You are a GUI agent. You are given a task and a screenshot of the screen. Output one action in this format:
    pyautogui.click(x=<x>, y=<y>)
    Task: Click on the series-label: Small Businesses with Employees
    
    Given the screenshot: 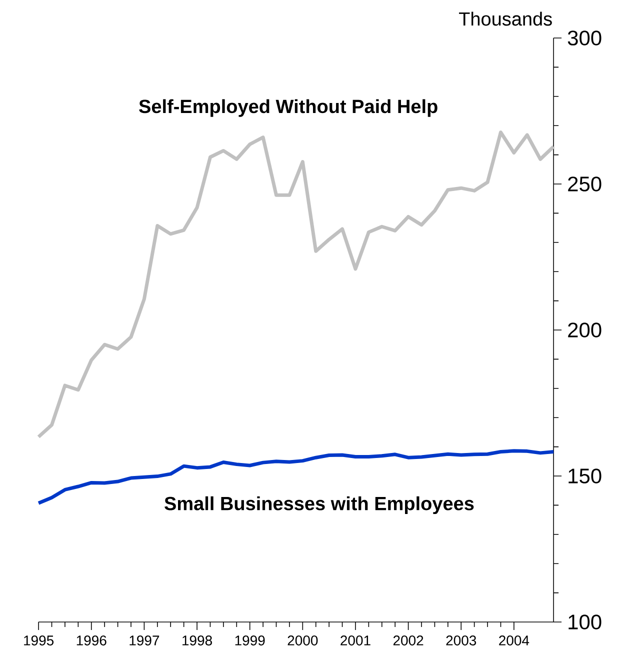 What is the action you would take?
    pyautogui.click(x=319, y=505)
    